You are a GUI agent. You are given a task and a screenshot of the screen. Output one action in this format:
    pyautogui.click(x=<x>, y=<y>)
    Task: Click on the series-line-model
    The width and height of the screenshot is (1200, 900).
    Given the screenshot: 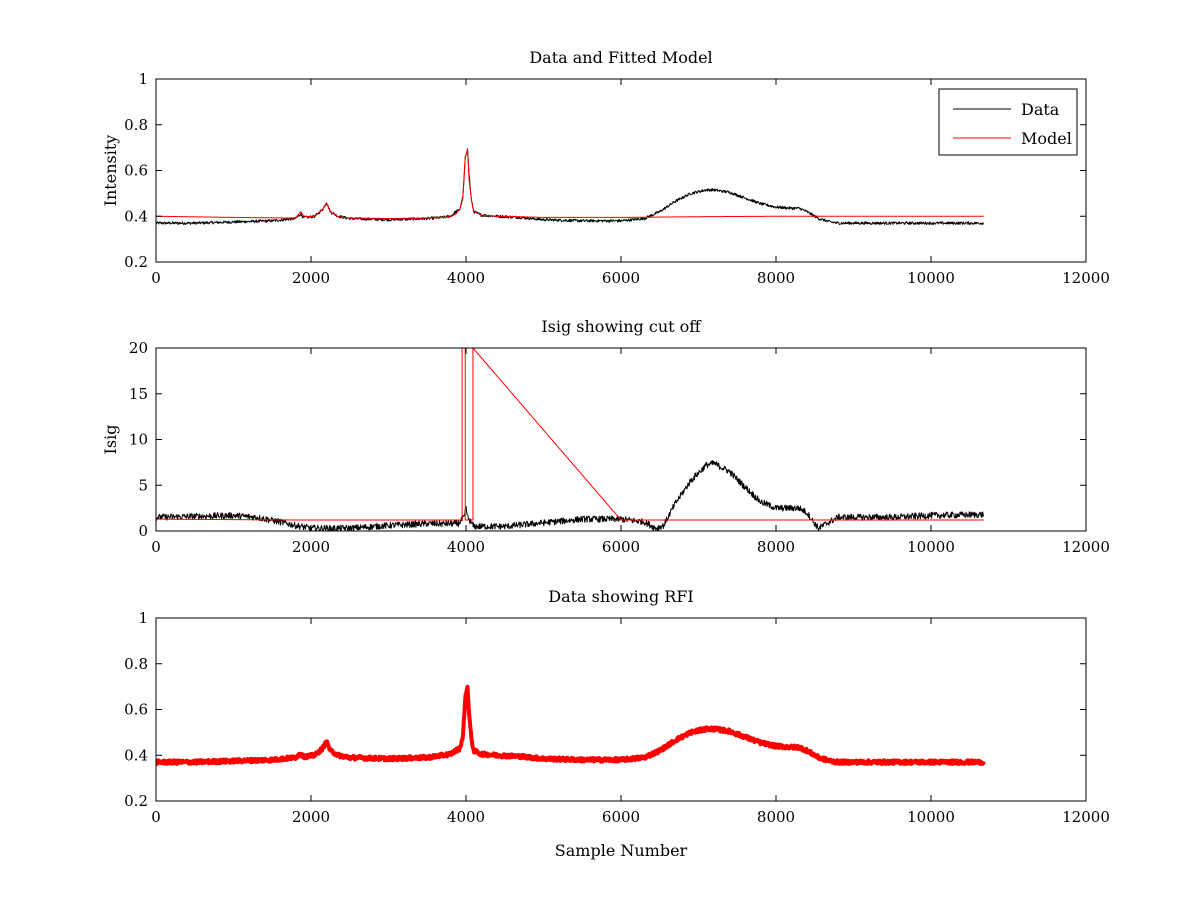 What is the action you would take?
    pyautogui.click(x=570, y=184)
    